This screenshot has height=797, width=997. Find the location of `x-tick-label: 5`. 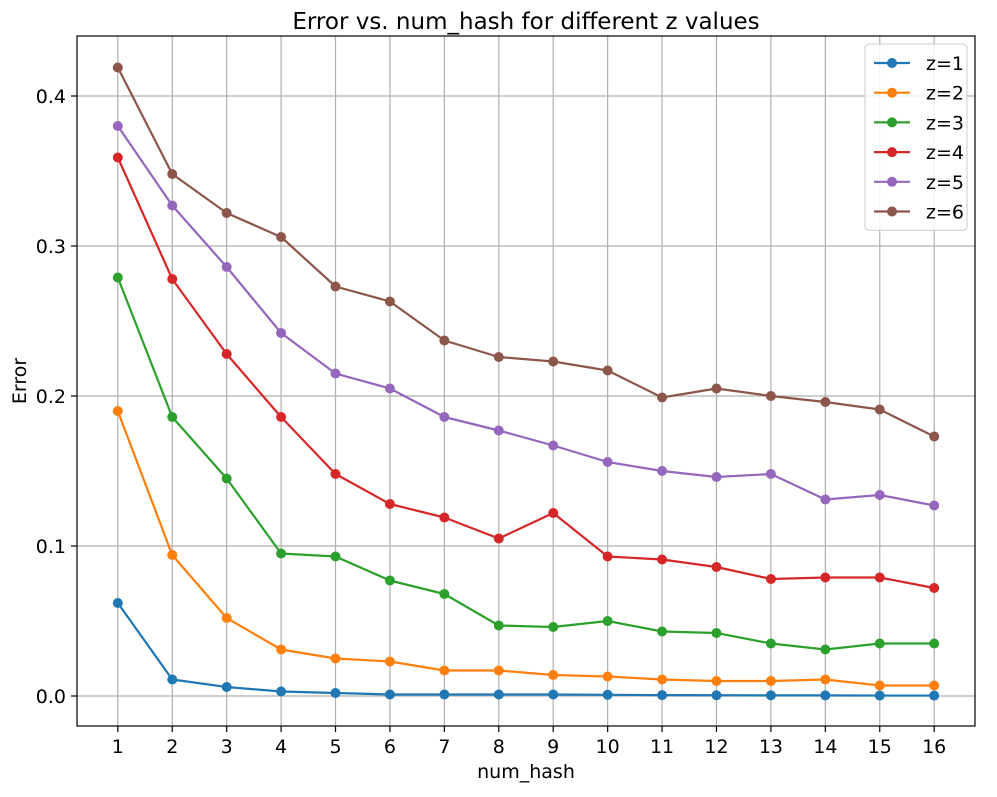

x-tick-label: 5 is located at coordinates (335, 747).